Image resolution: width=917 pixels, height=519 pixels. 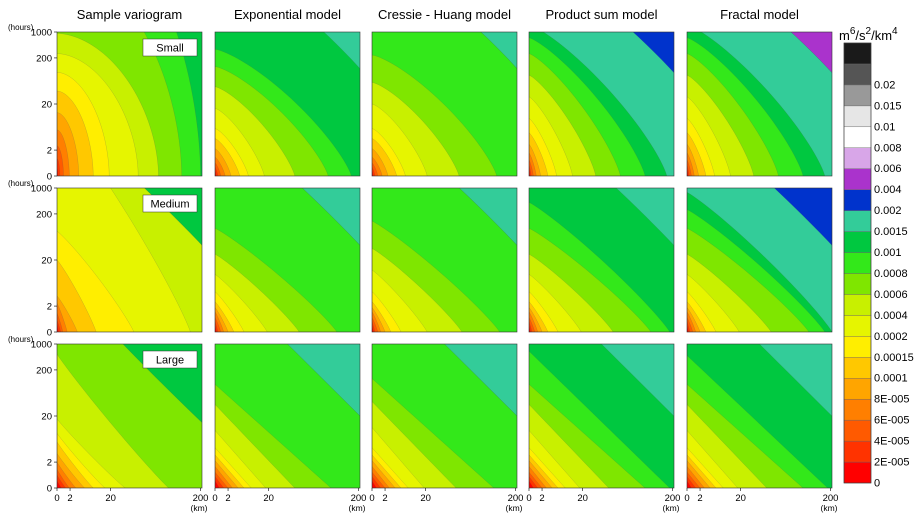 I want to click on legend-unit-part: m, so click(x=844, y=35).